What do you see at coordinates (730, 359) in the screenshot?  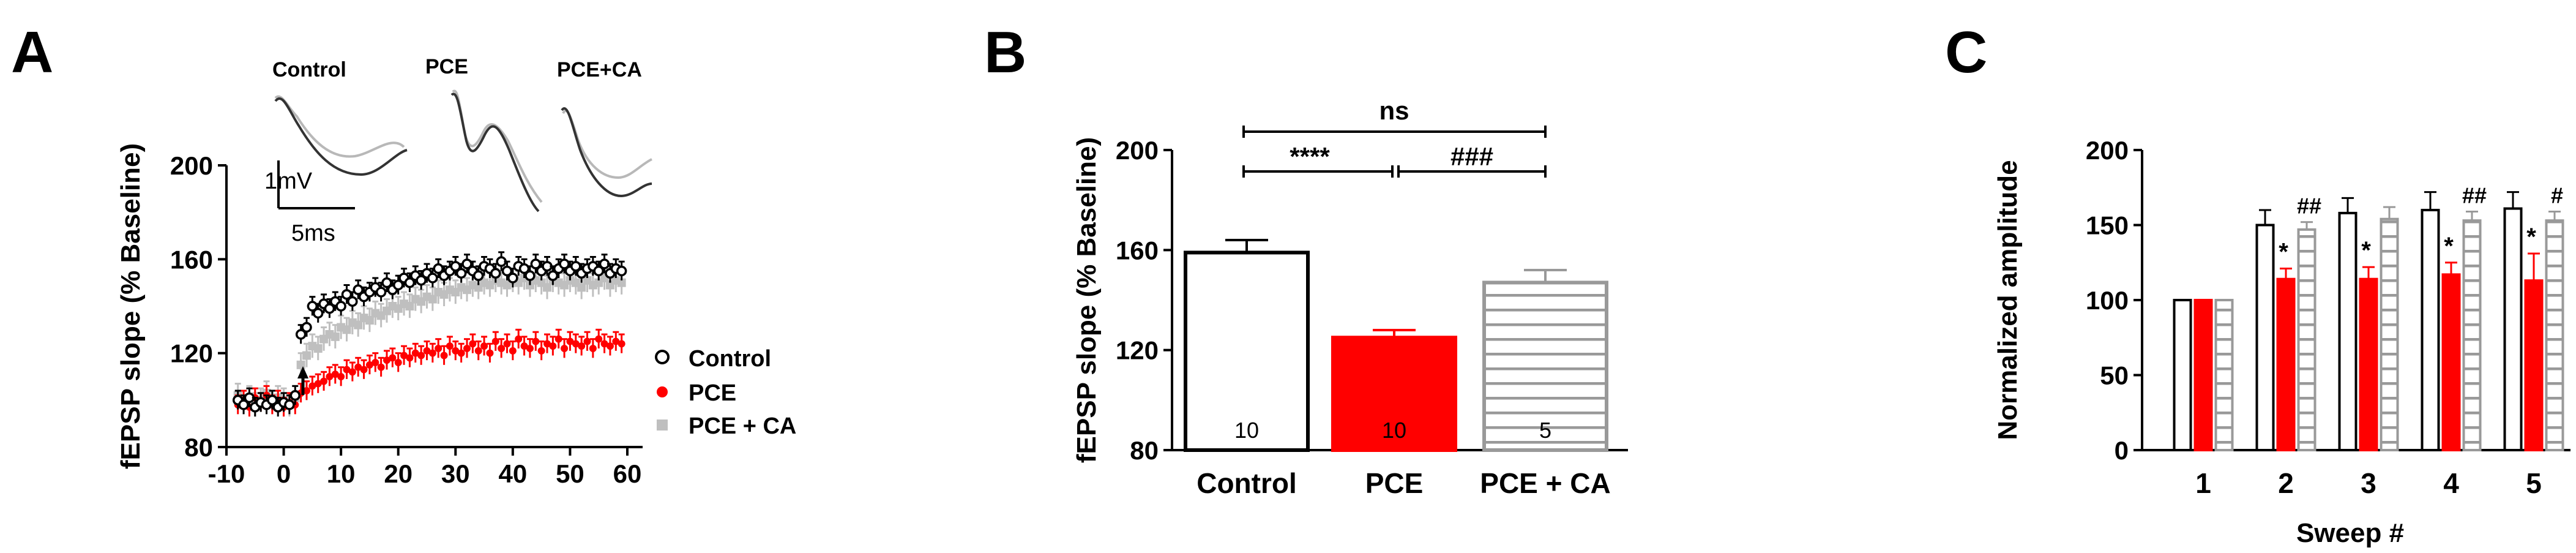 I see `legend-label-control: Control` at bounding box center [730, 359].